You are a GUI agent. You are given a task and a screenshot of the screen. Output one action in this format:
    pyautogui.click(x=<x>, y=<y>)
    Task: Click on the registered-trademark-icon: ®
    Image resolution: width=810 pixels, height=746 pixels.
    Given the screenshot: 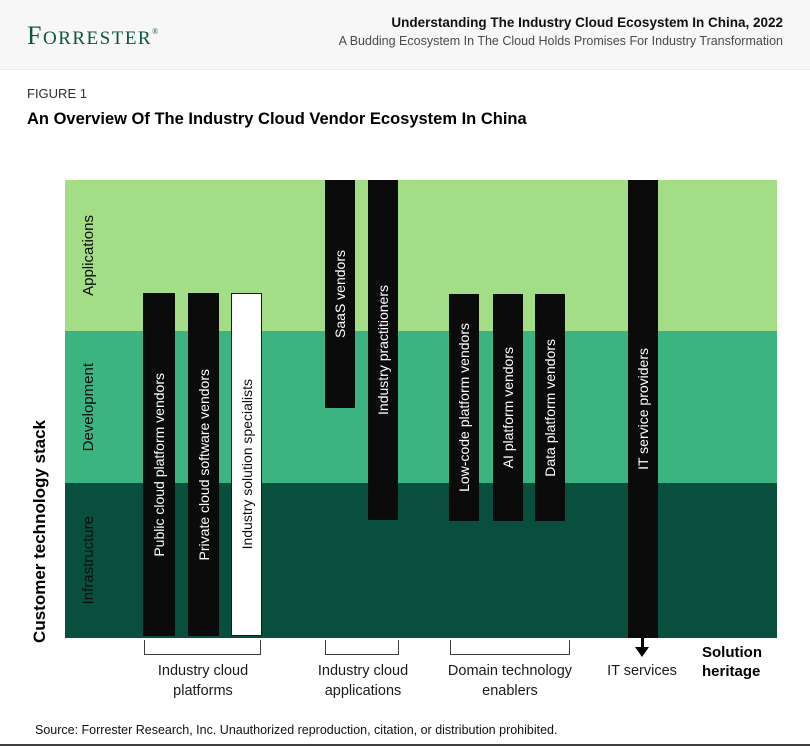 What is the action you would take?
    pyautogui.click(x=155, y=31)
    